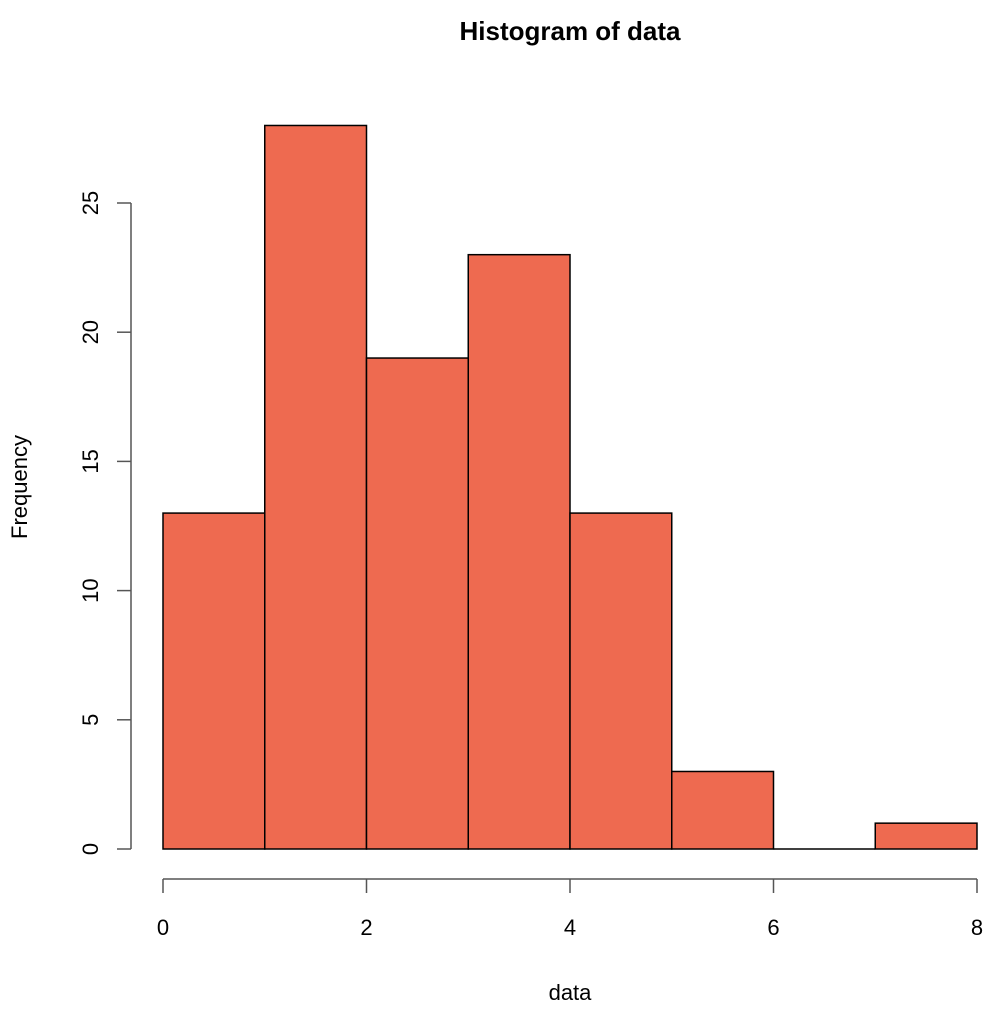 The height and width of the screenshot is (1013, 1008). What do you see at coordinates (90, 849) in the screenshot?
I see `y-tick-label: 0` at bounding box center [90, 849].